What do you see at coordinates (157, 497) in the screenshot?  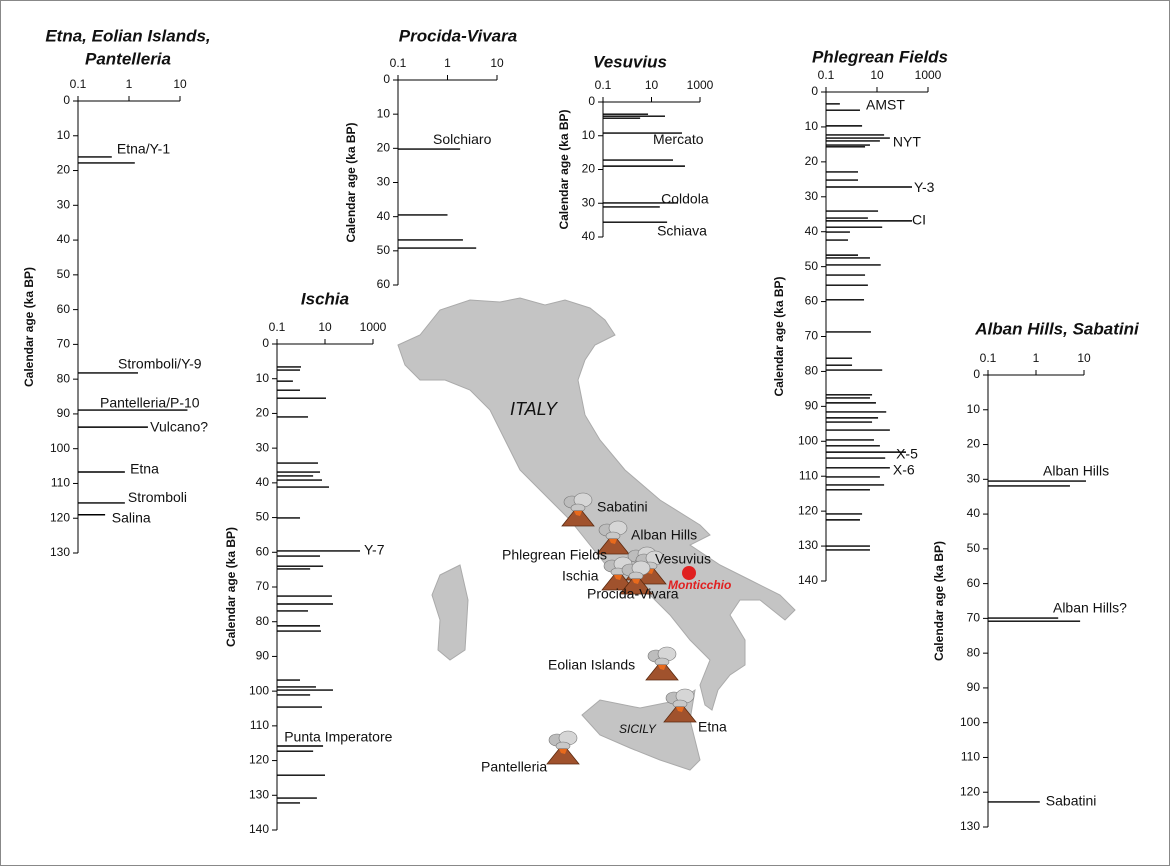 I see `annotation: Stromboli` at bounding box center [157, 497].